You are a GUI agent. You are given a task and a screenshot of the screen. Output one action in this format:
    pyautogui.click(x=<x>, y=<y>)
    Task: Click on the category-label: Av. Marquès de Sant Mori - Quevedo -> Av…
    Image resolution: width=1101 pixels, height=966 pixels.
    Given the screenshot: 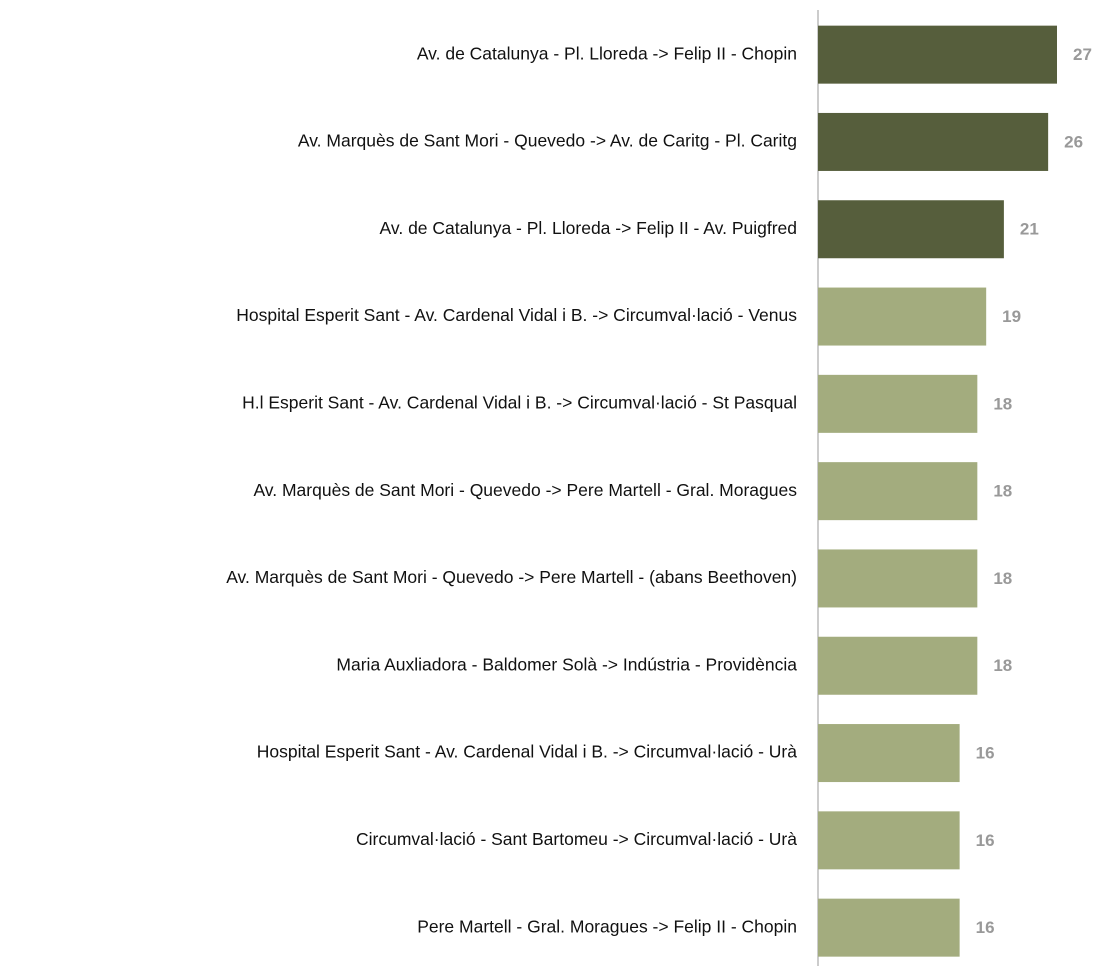 What is the action you would take?
    pyautogui.click(x=547, y=141)
    